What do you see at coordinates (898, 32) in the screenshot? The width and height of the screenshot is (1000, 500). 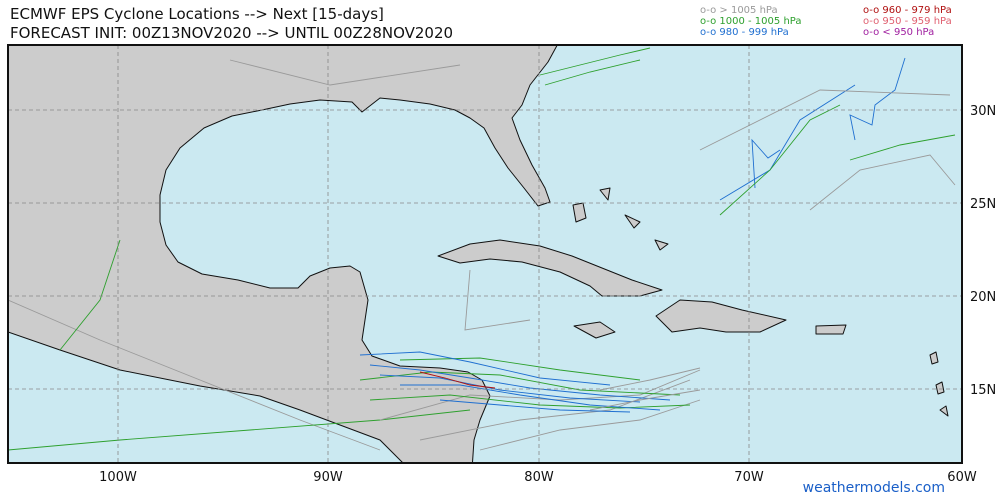 I see `legend-entry: o-o < 950 hPa` at bounding box center [898, 32].